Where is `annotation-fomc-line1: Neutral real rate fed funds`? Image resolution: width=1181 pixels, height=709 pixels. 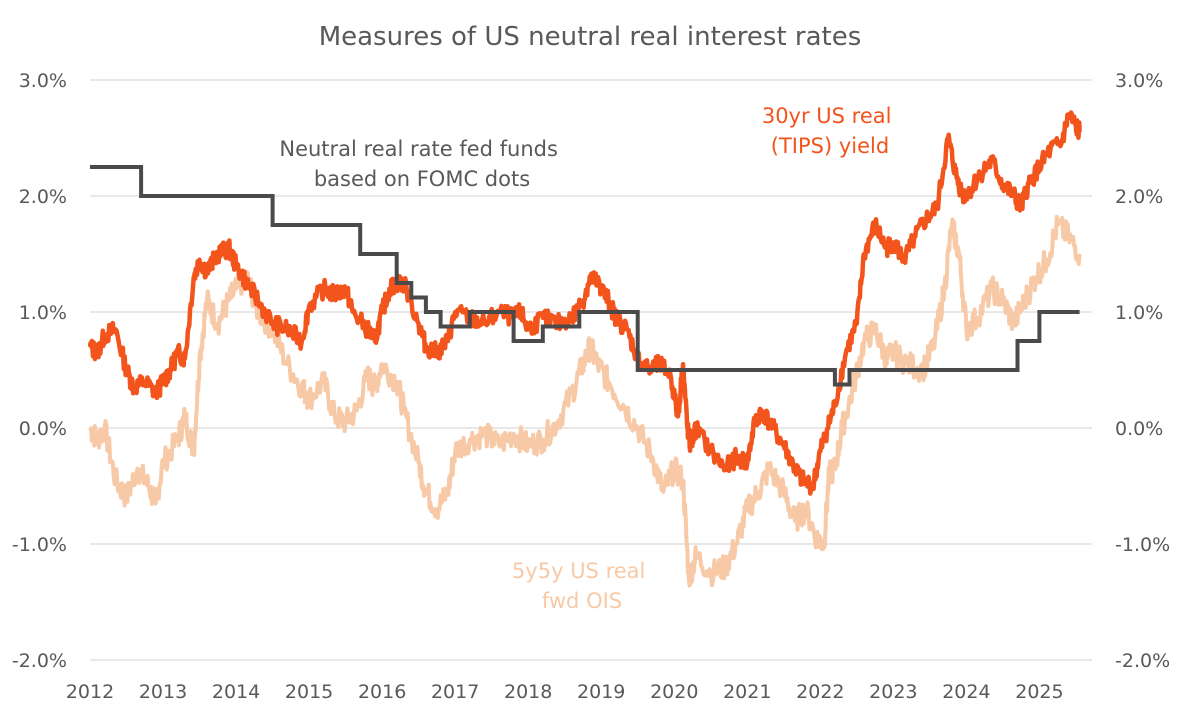
annotation-fomc-line1: Neutral real rate fed funds is located at coordinates (418, 149).